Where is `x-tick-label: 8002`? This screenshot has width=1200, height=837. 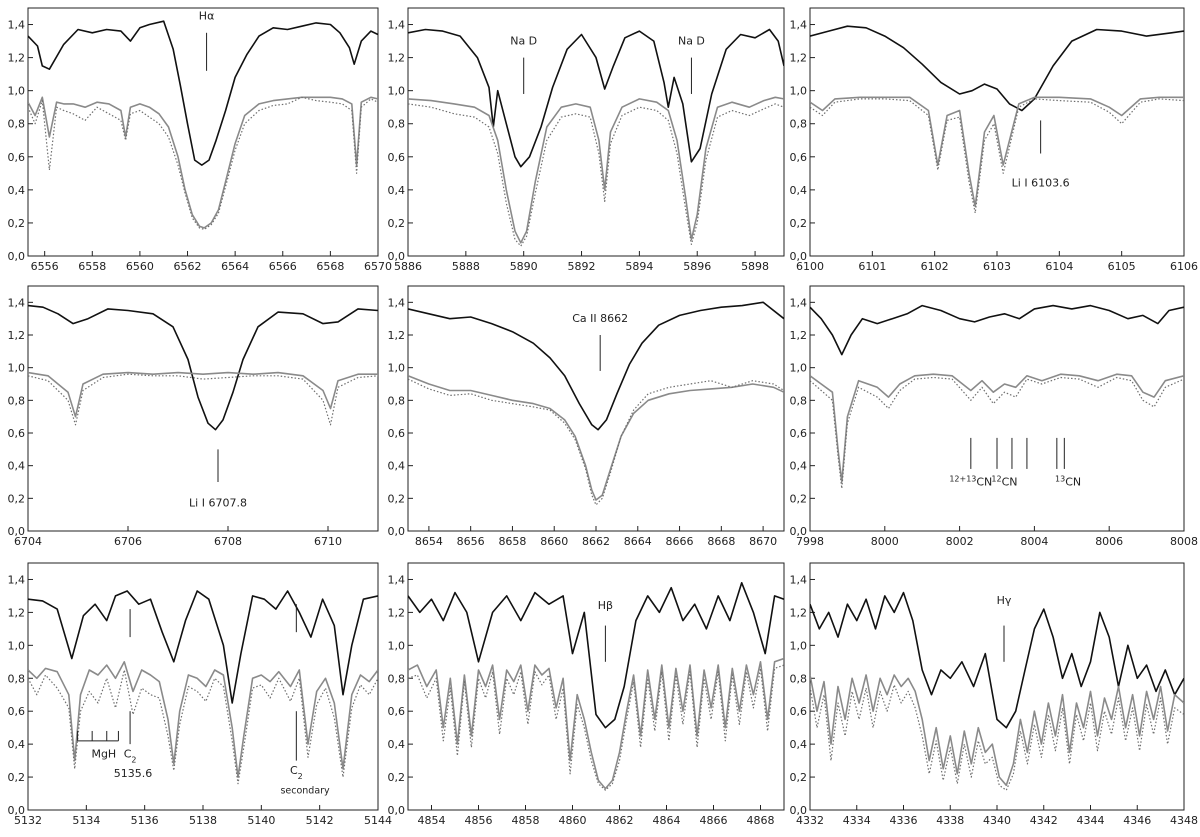
x-tick-label: 8002 is located at coordinates (960, 541).